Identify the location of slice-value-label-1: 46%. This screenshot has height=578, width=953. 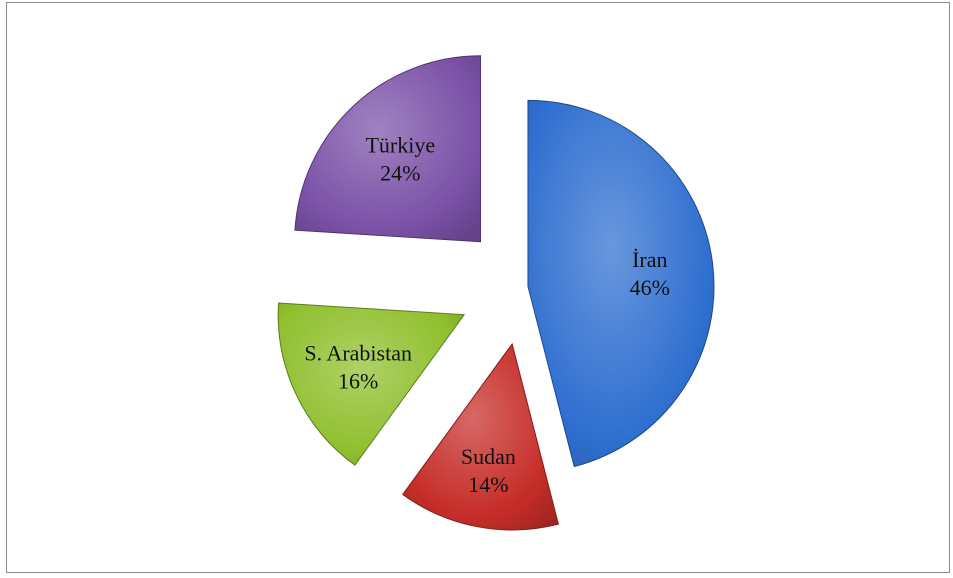
(650, 287).